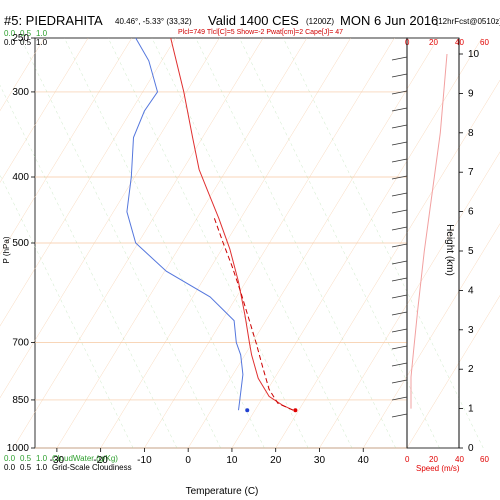 The height and width of the screenshot is (500, 500). I want to click on x-tick-label-1: -20, so click(100, 460).